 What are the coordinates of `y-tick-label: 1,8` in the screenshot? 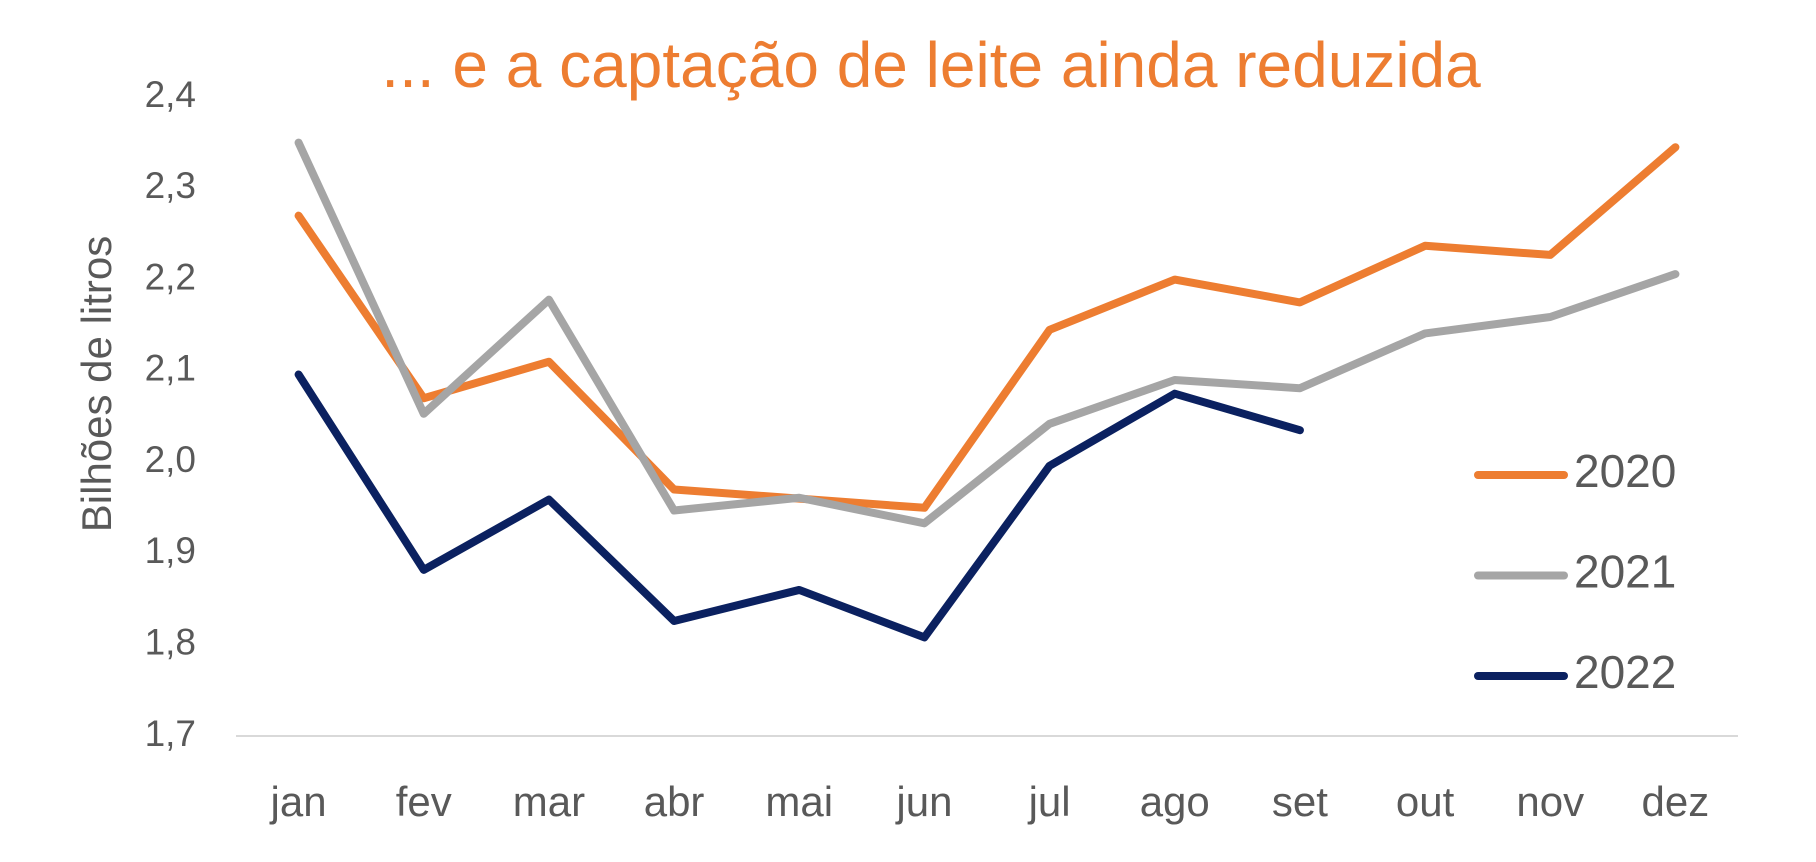 It's located at (170, 641).